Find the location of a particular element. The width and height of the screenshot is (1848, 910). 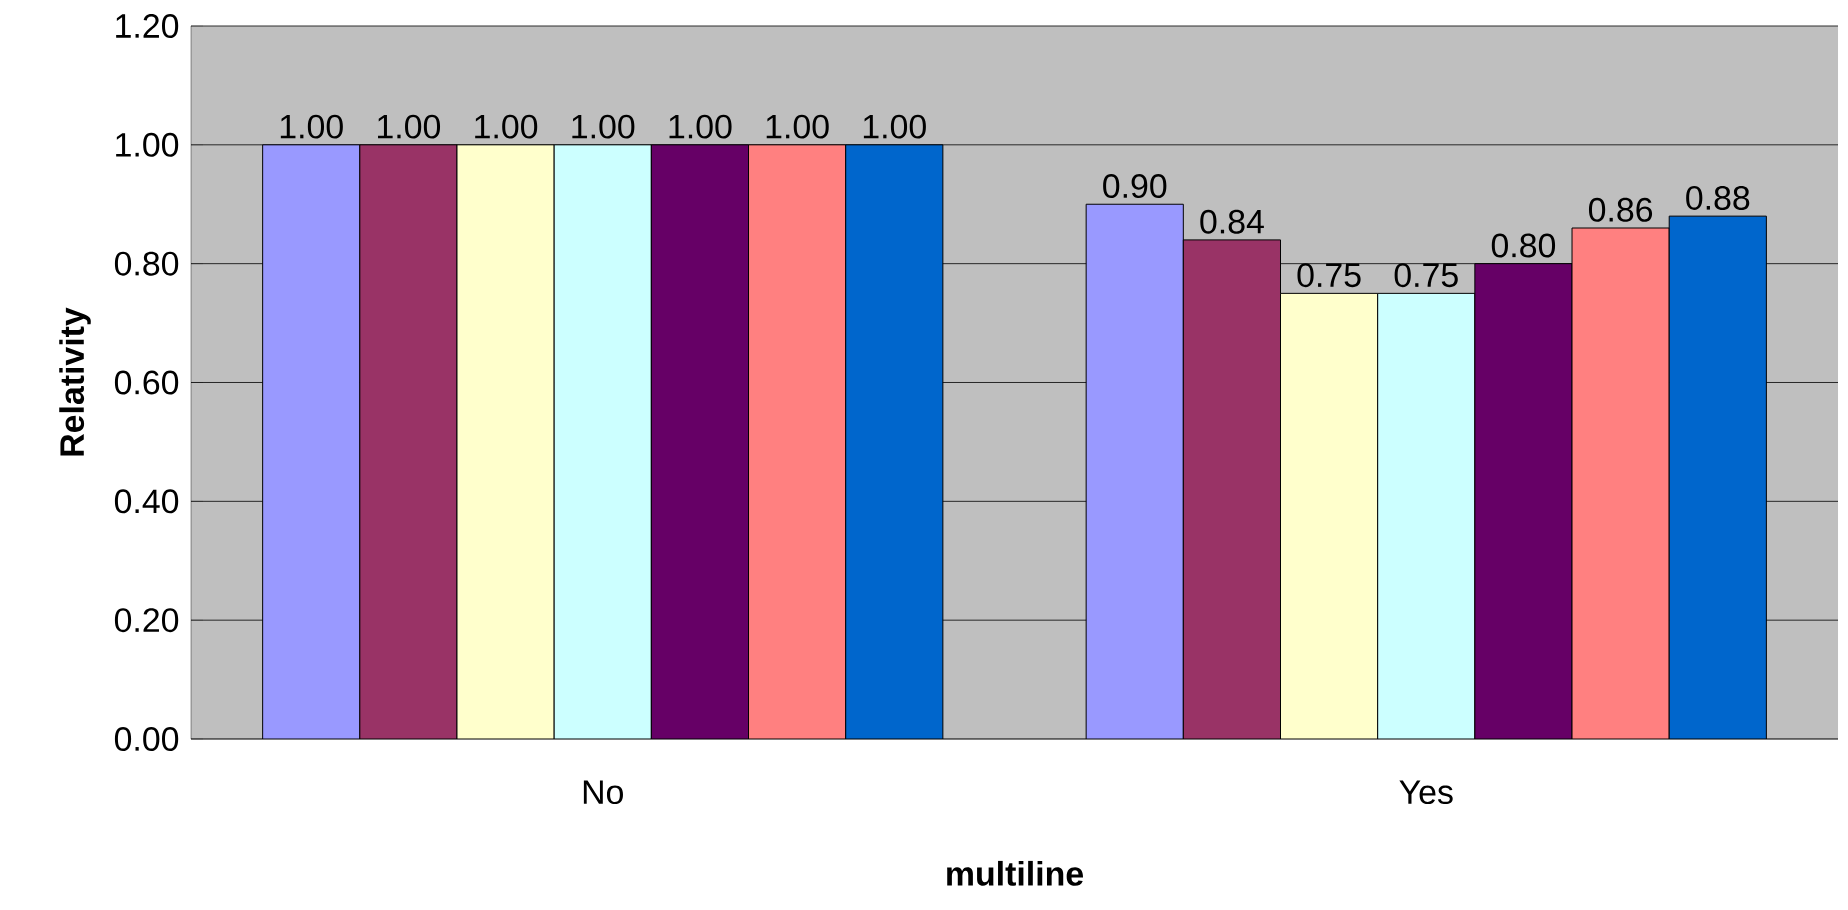

data-label: 0.88 is located at coordinates (1718, 197).